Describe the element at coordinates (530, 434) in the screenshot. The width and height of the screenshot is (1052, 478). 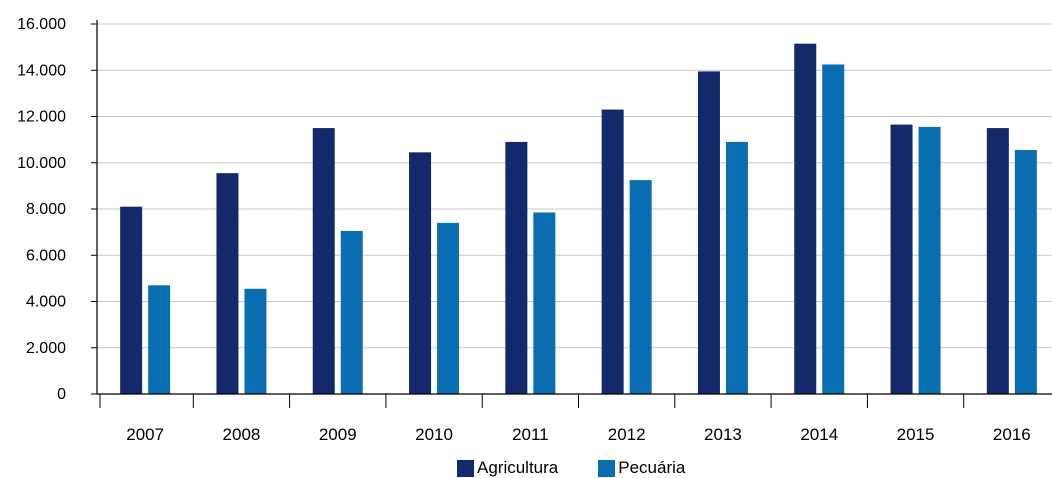
I see `x-tick-label: 2011` at that location.